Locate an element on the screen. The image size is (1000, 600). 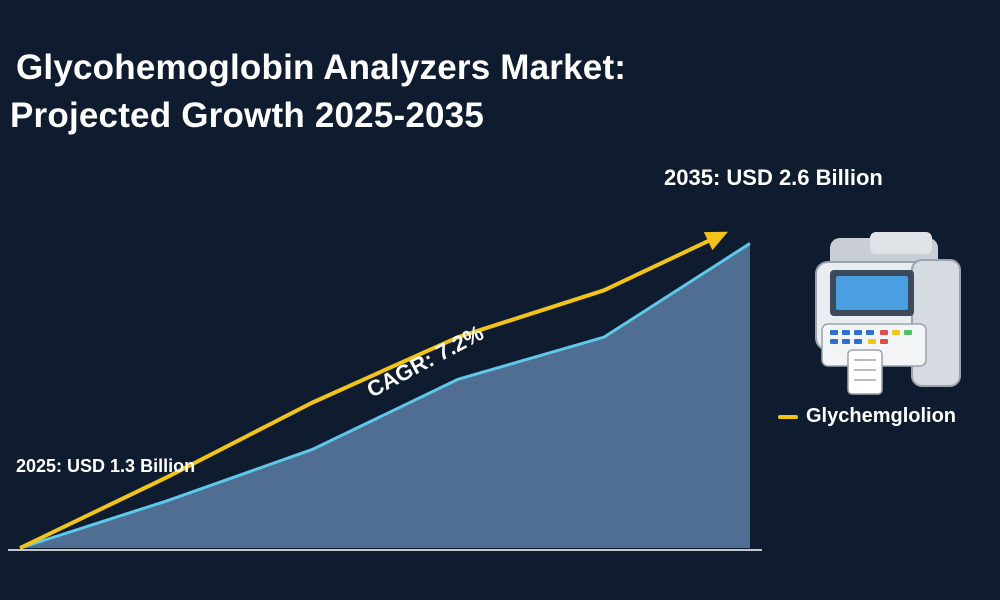
legend: Glychemglolion is located at coordinates (867, 416).